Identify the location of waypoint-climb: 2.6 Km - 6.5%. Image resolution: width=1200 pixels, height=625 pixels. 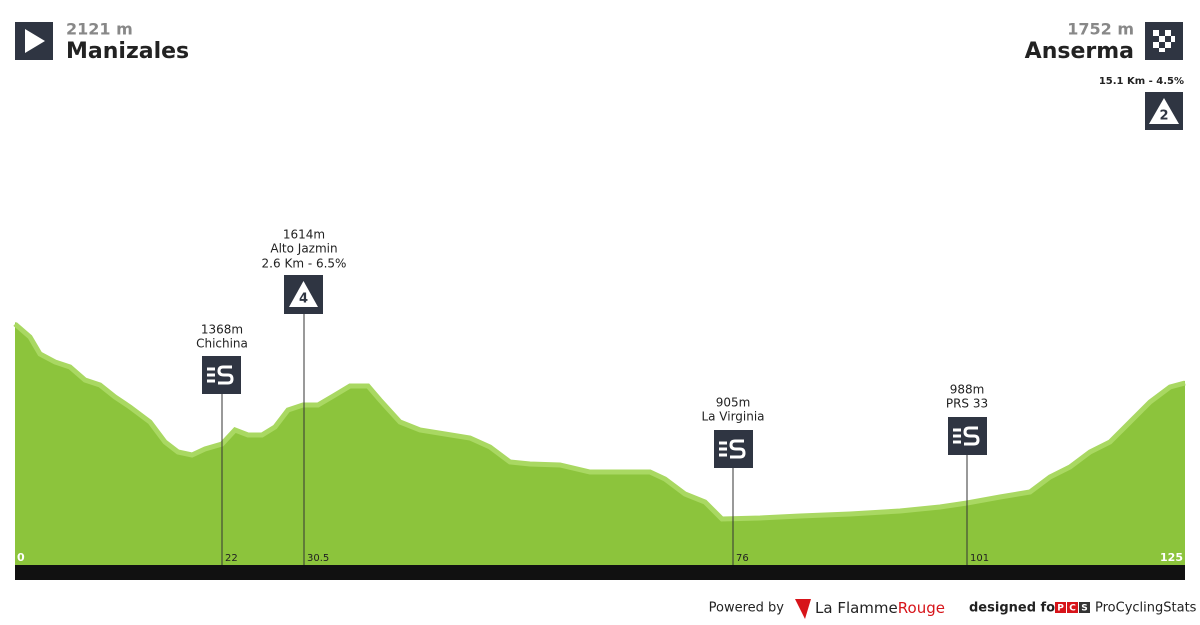
(304, 264).